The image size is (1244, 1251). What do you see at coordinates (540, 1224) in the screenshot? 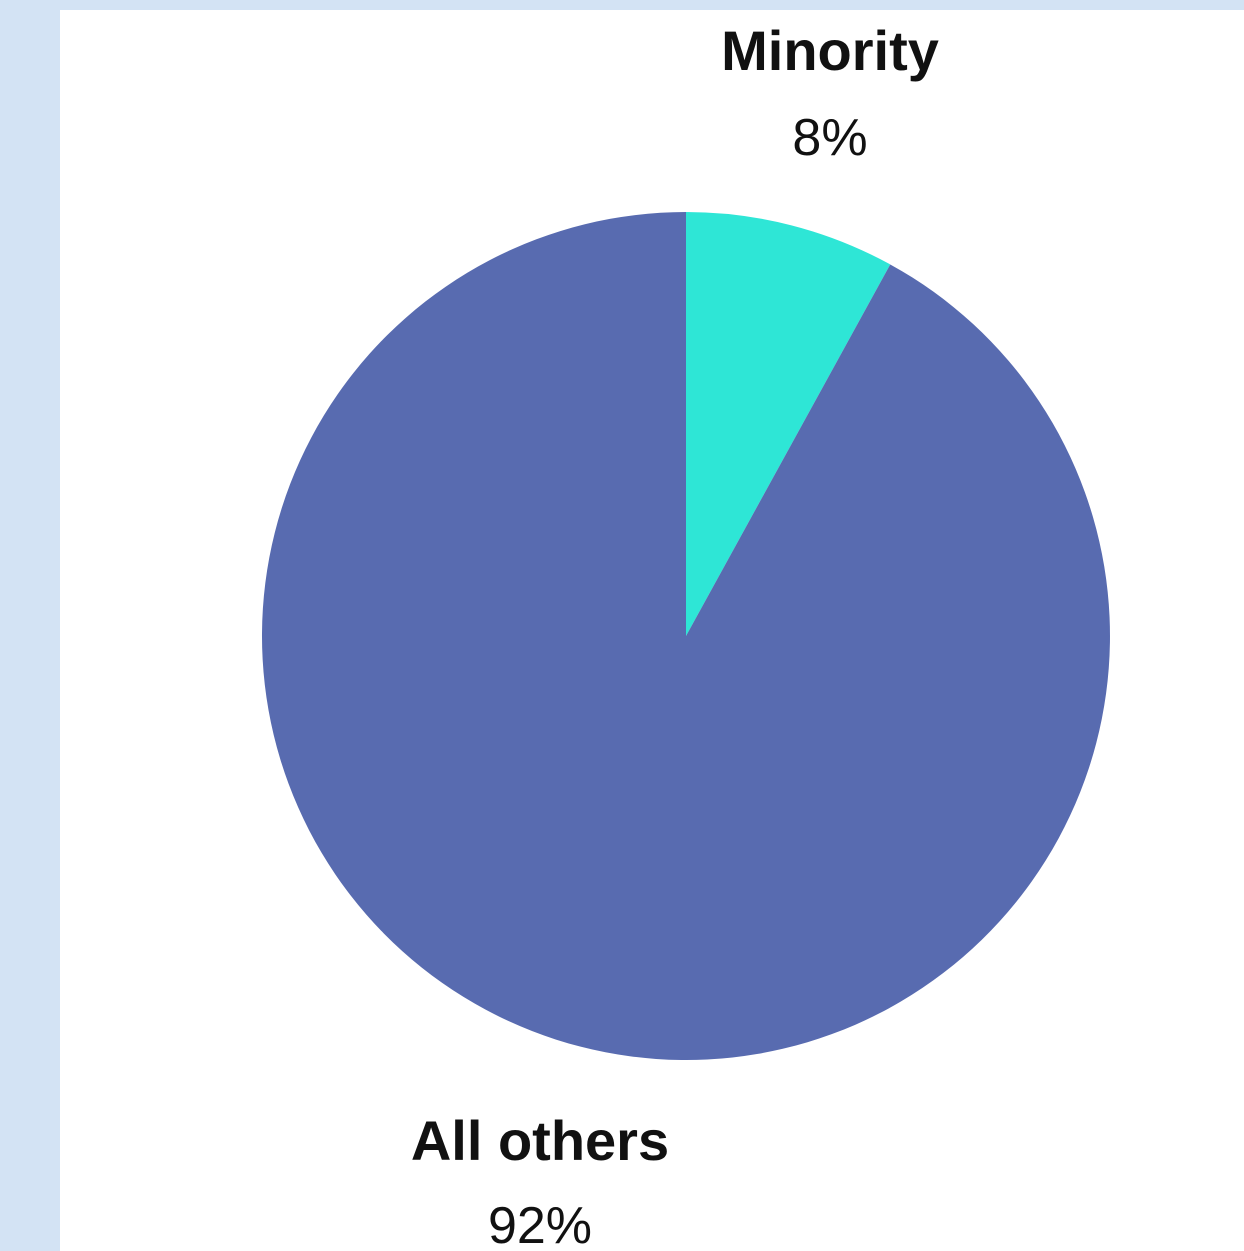
I see `slice-value-all-others: 92%` at bounding box center [540, 1224].